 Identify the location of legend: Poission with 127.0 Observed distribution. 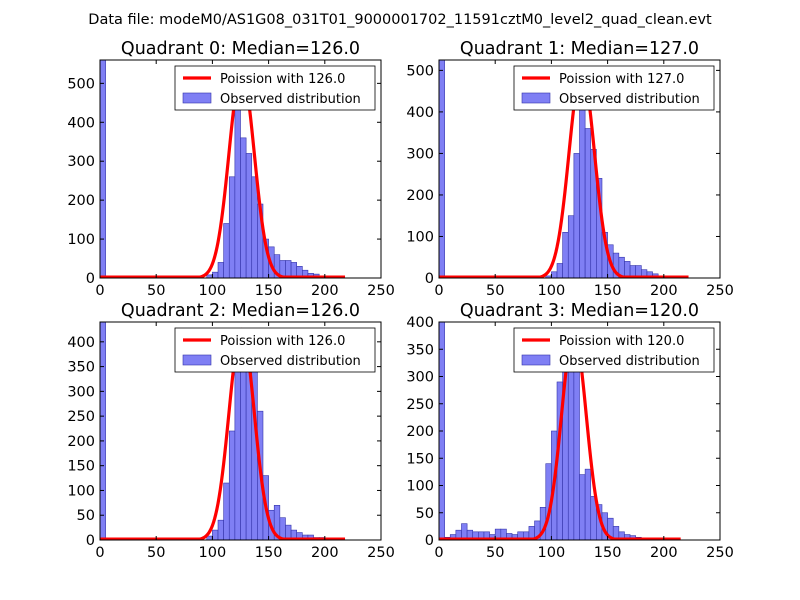
(614, 88).